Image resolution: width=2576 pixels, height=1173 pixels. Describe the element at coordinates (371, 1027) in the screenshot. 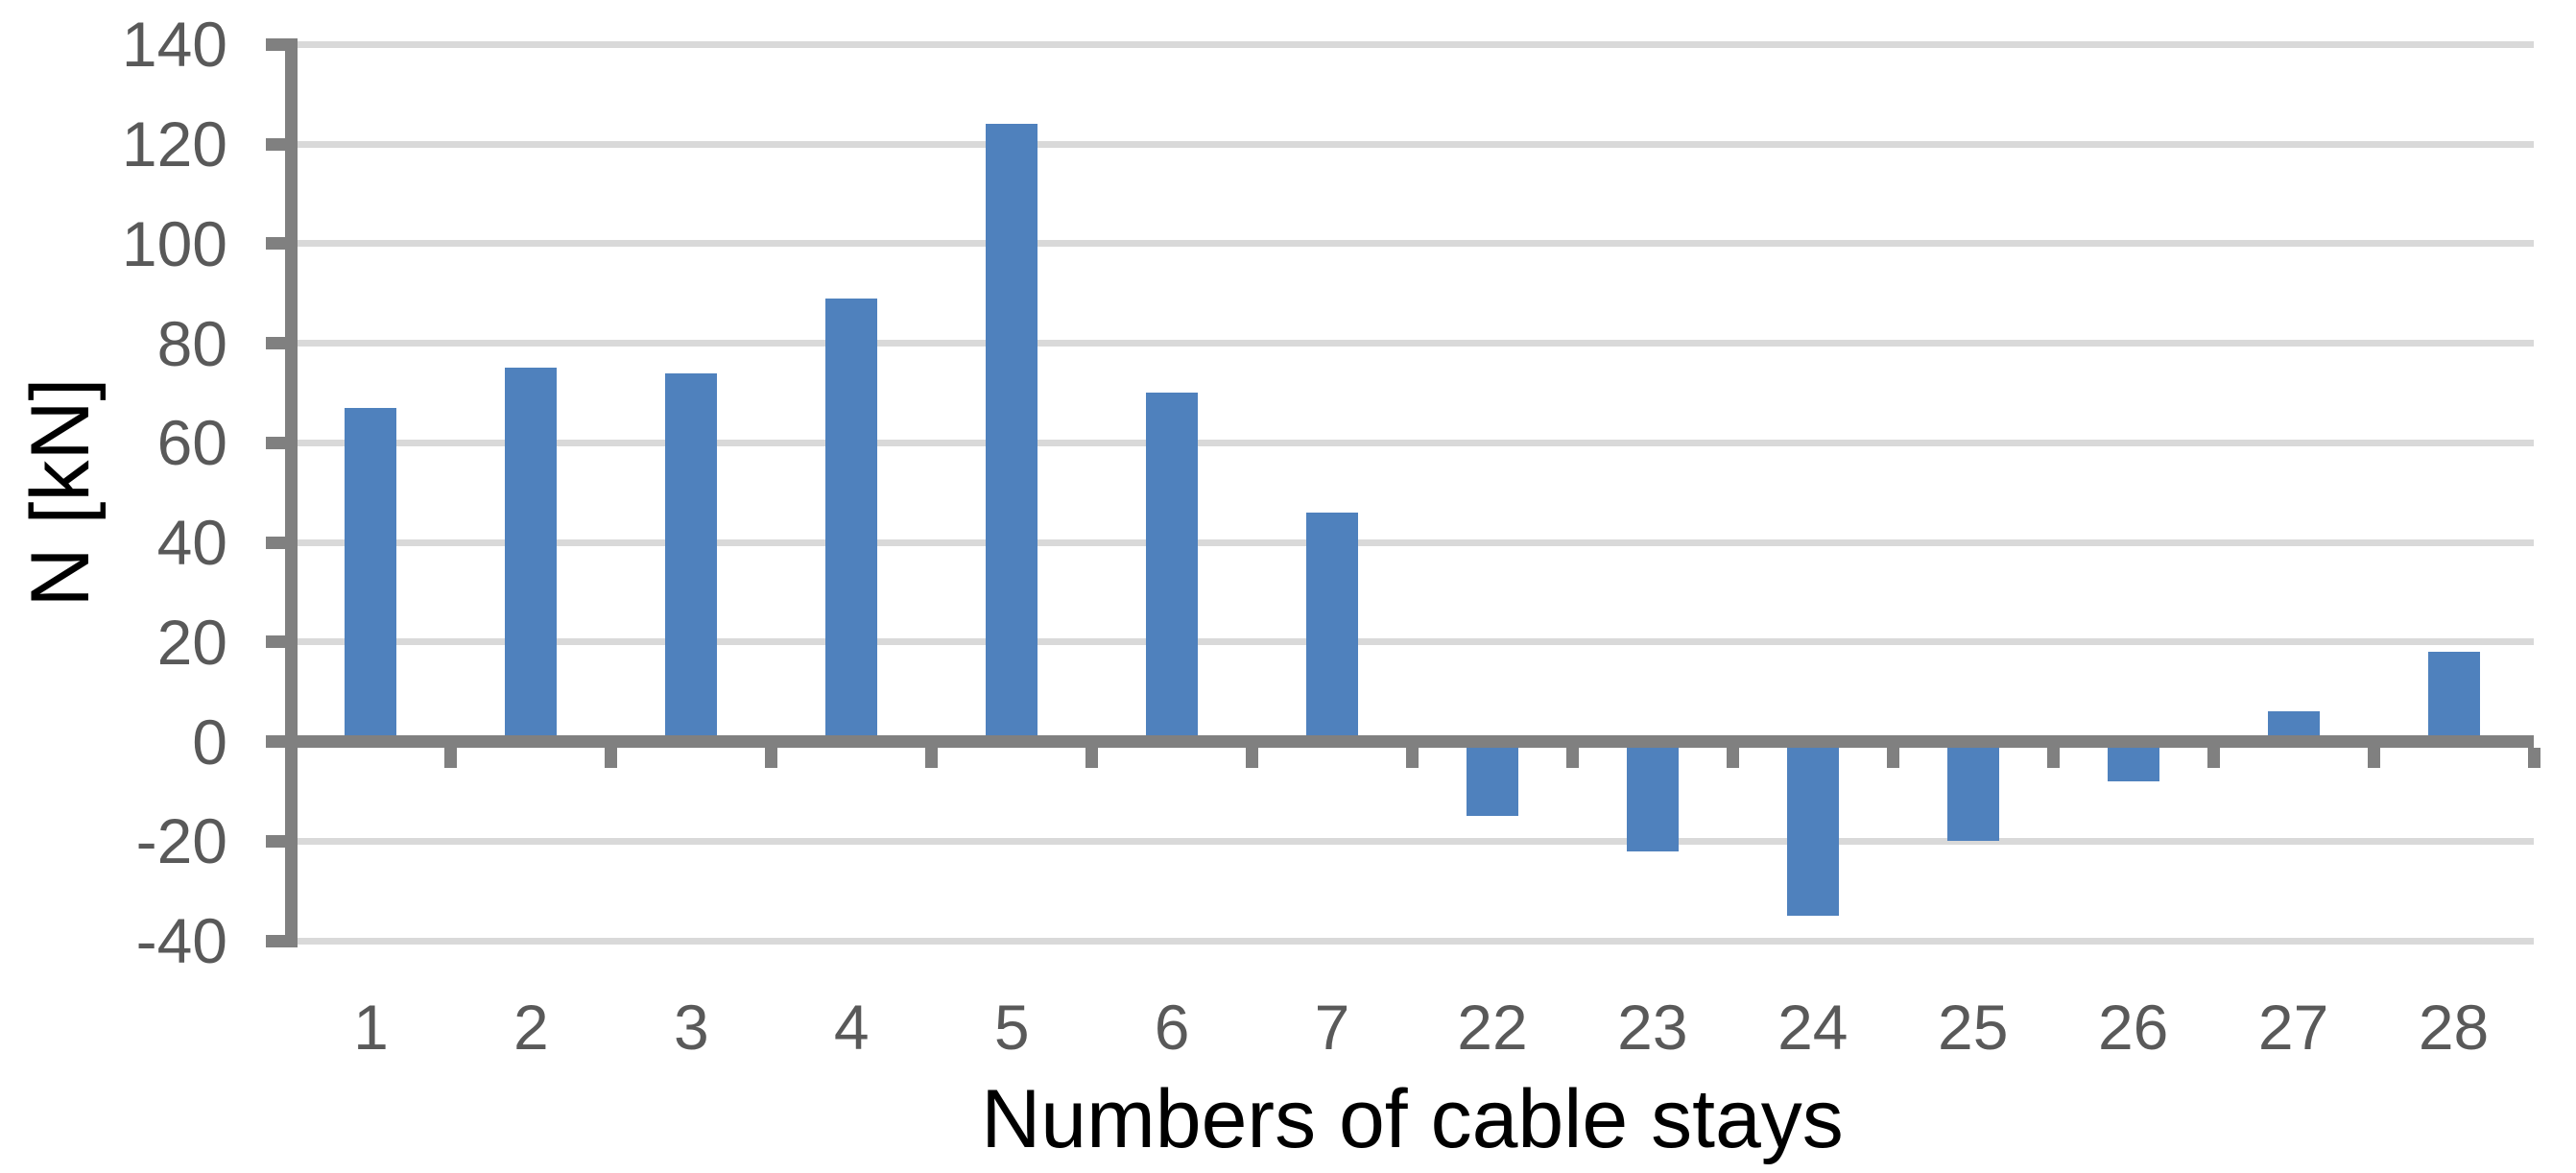

I see `x-tick-label-1: 1` at that location.